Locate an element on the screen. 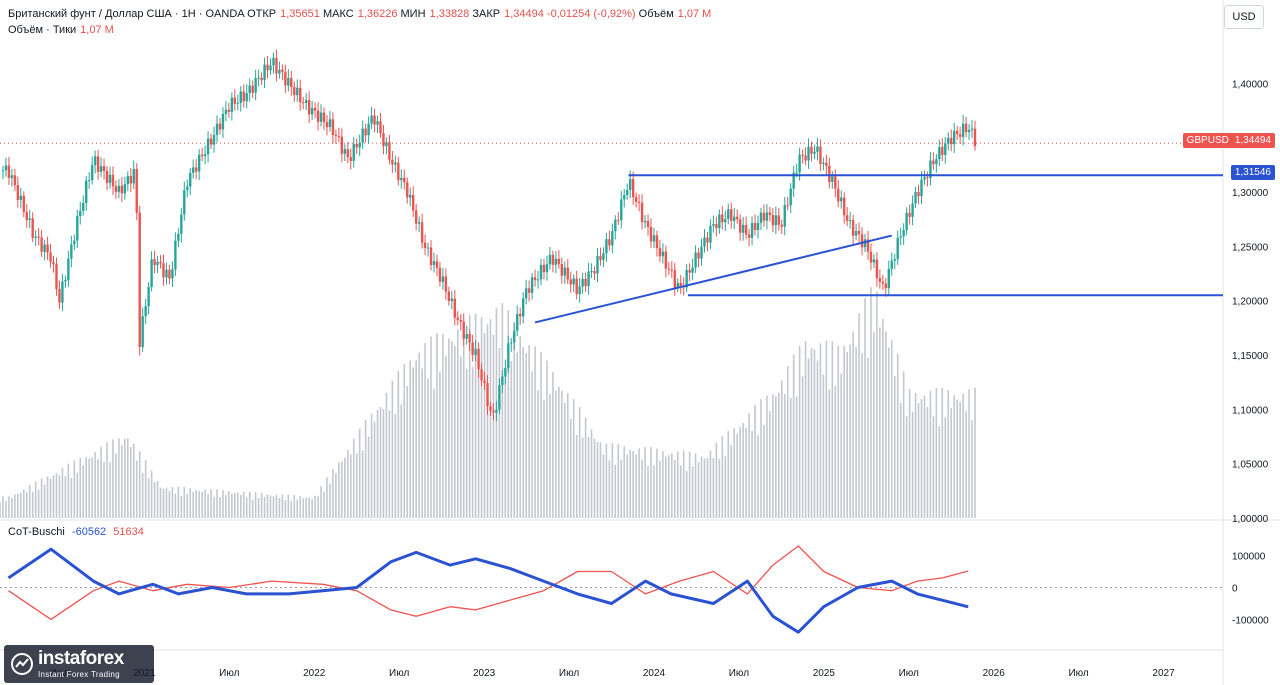 This screenshot has width=1280, height=685. price-tick-4: 1,20000 is located at coordinates (1250, 302).